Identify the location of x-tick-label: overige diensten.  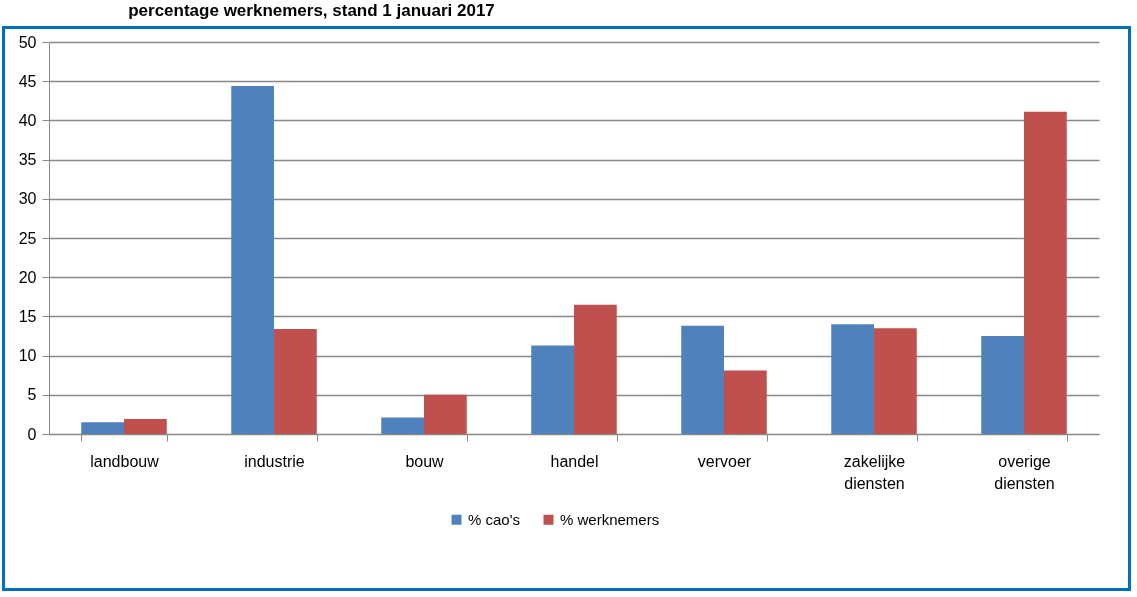
(1024, 472).